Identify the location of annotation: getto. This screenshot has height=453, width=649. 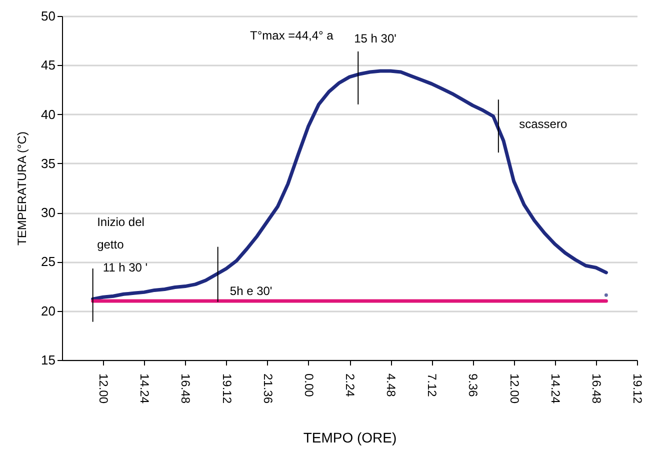
(110, 245).